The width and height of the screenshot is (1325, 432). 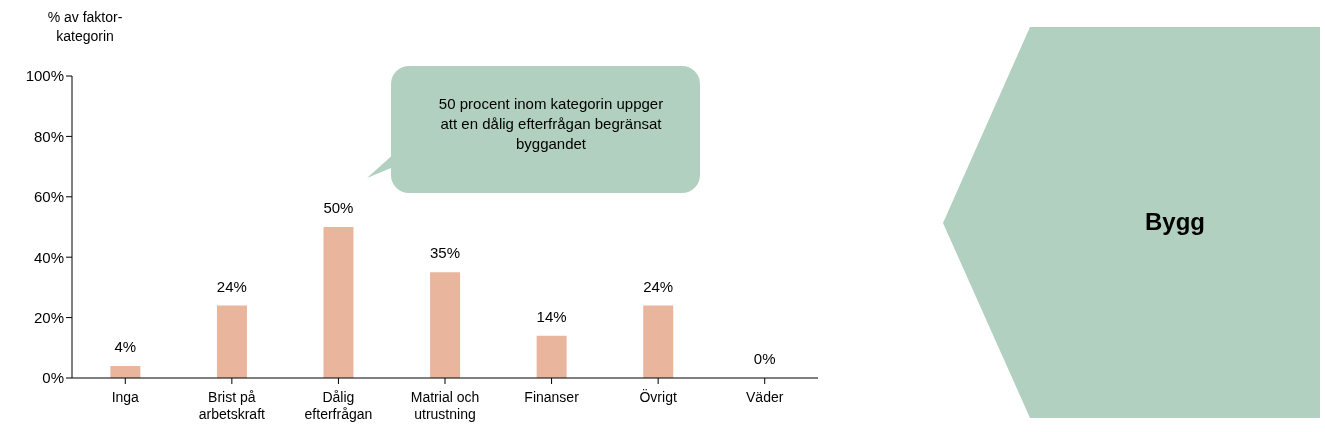 I want to click on x-tick-label: Brist på arbetskraft, so click(x=232, y=405).